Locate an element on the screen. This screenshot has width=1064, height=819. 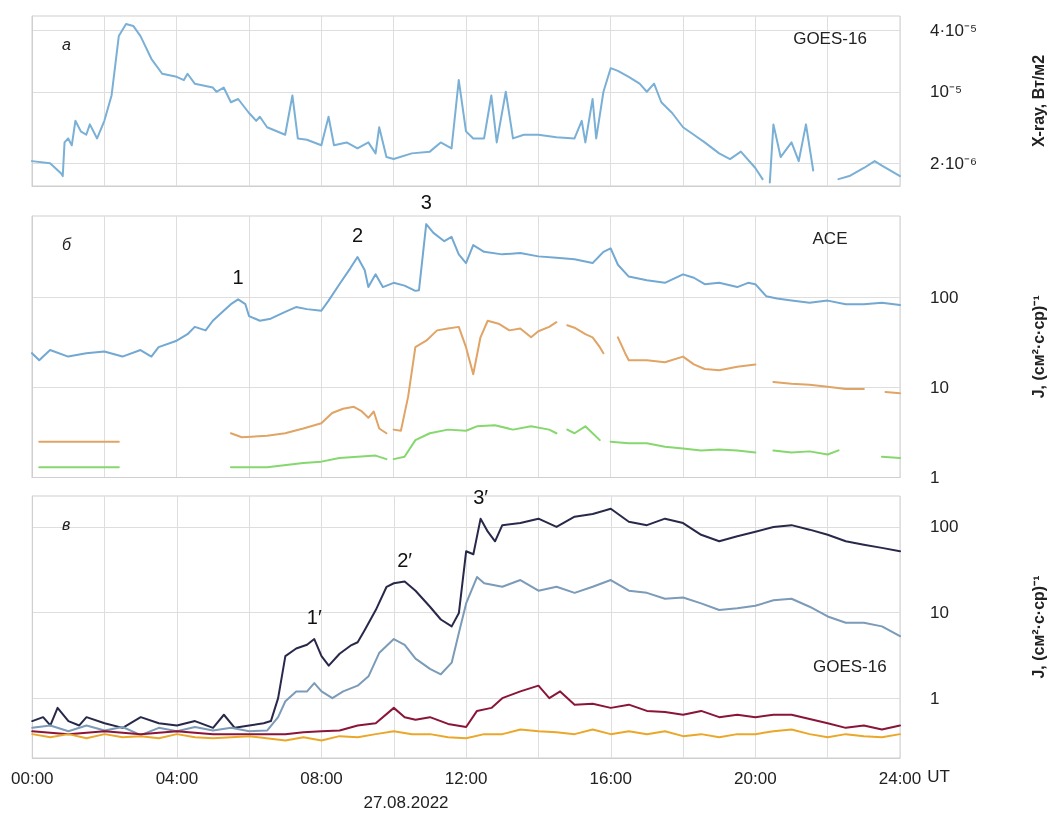
x-axis-title: UT is located at coordinates (938, 776).